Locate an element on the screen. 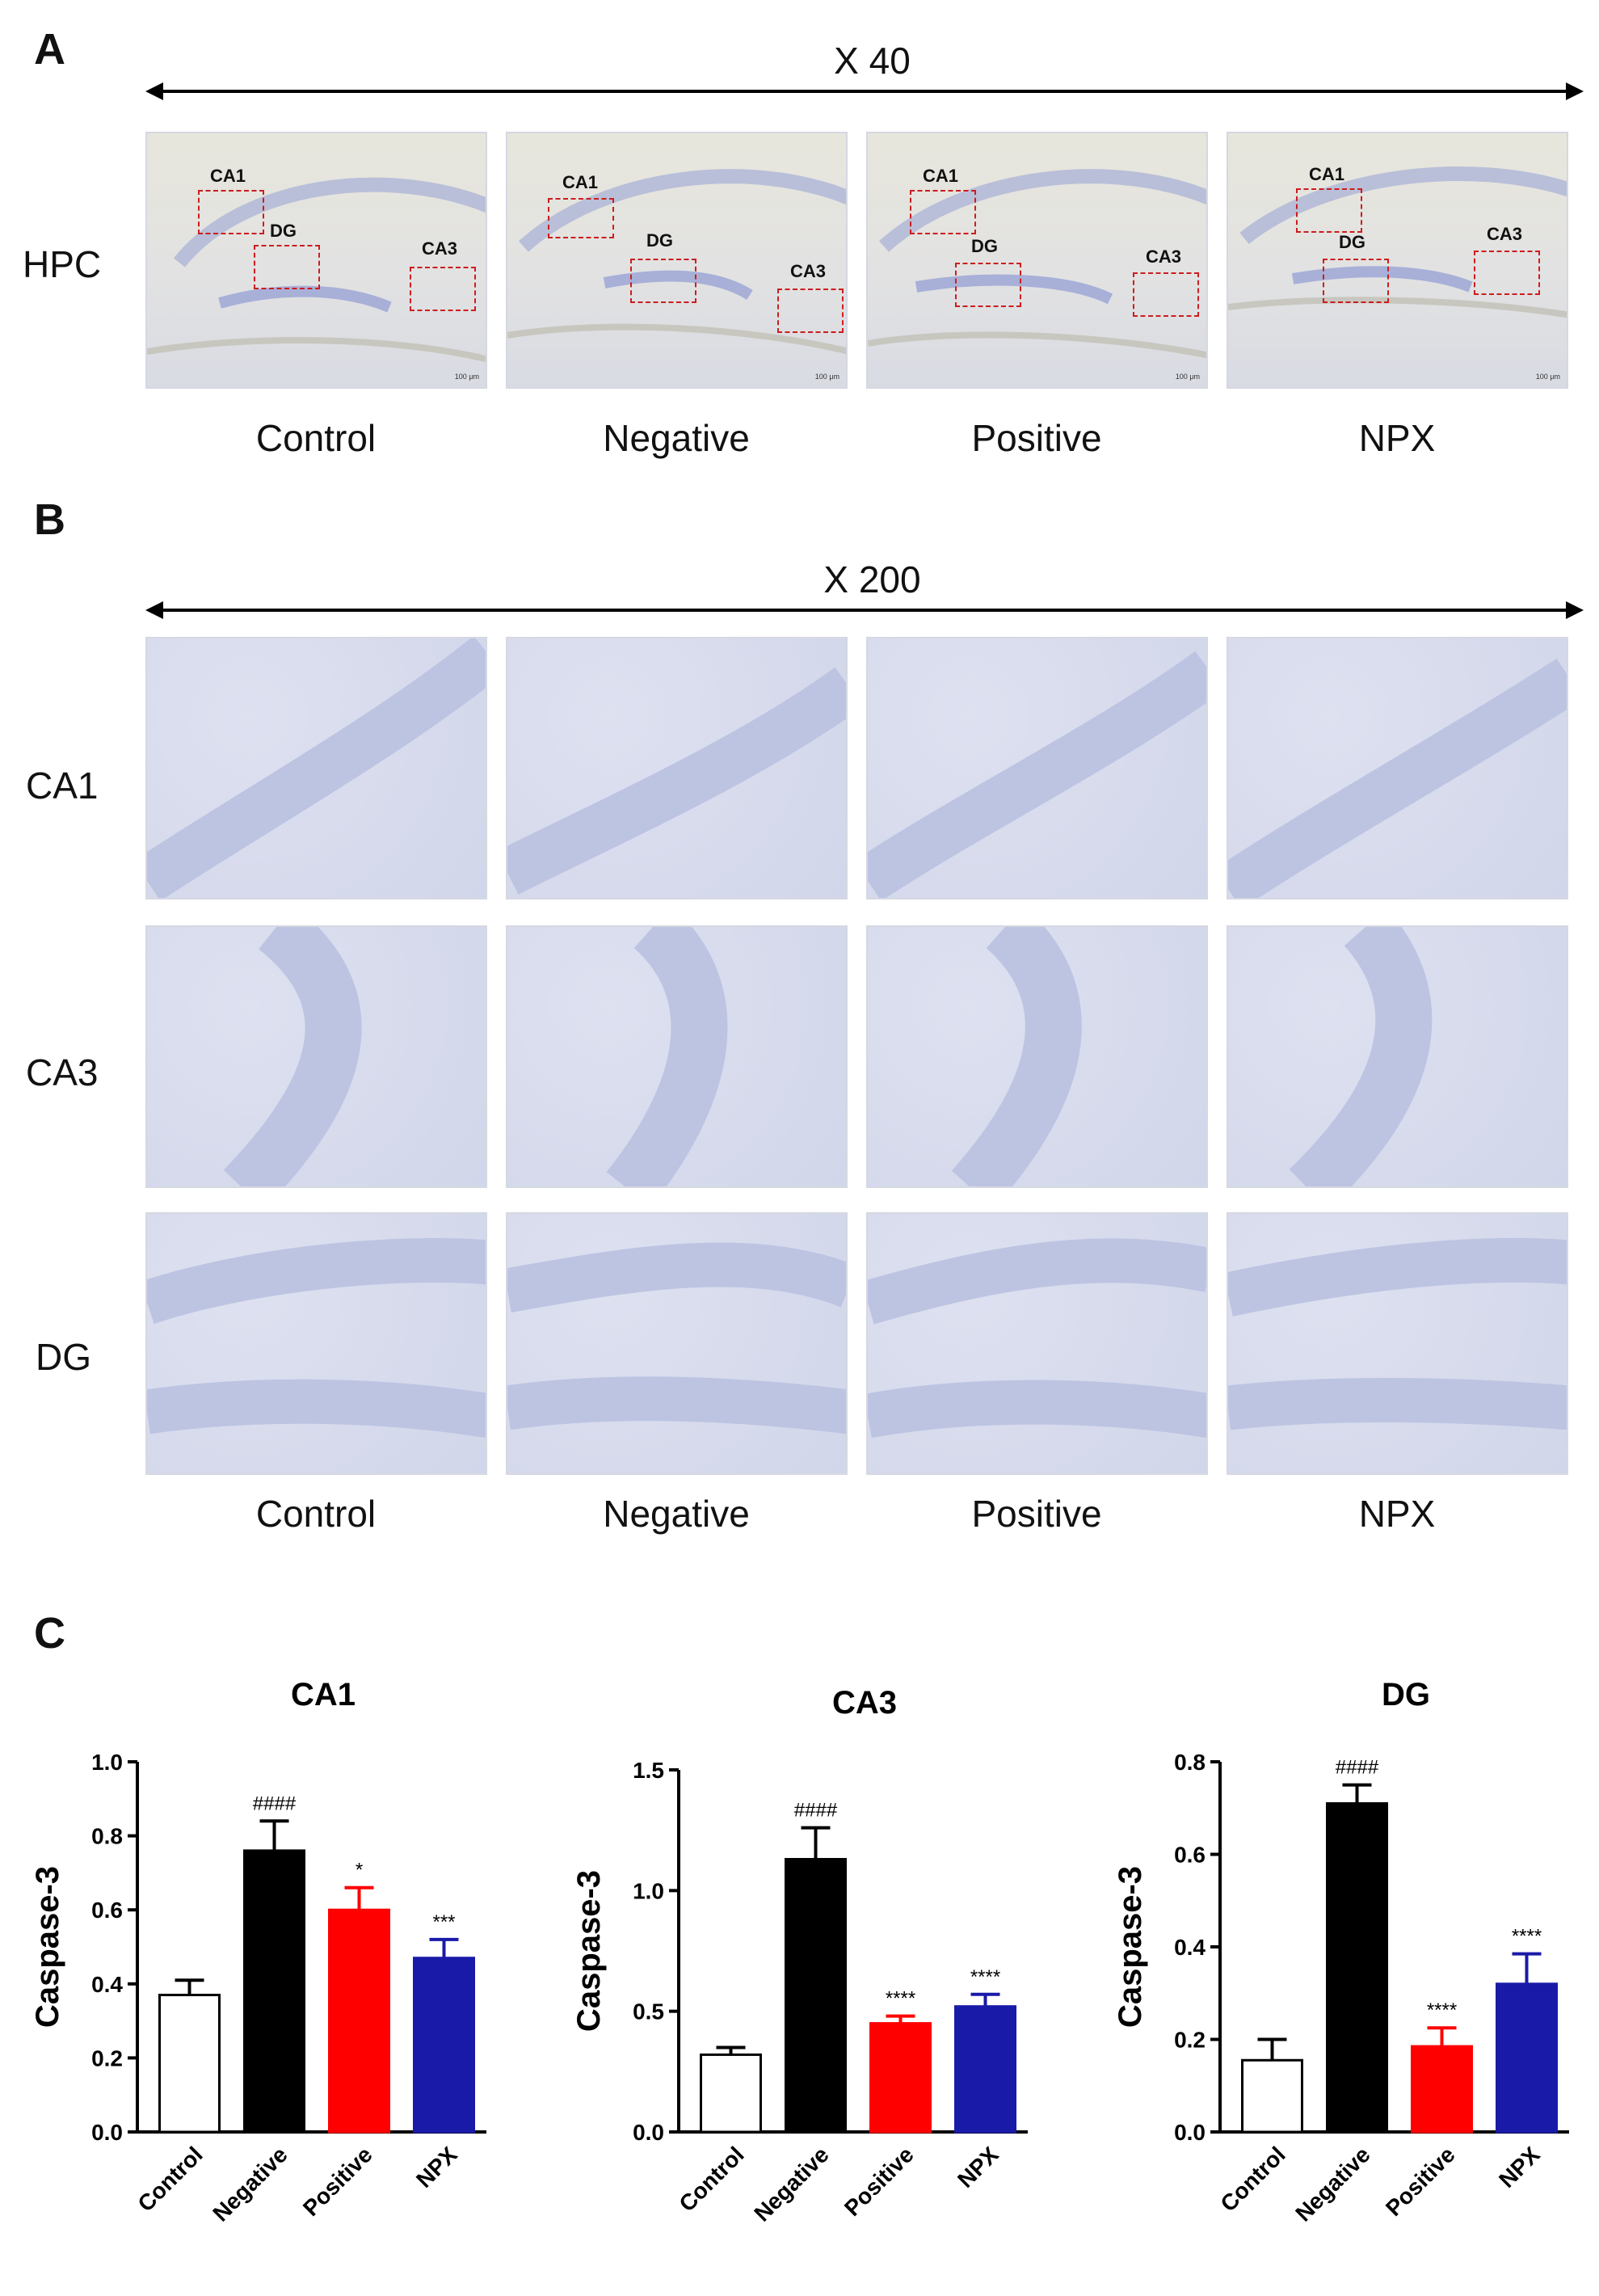 This screenshot has height=2296, width=1599. hpc-image-control: CA1 DG CA3 100 μm is located at coordinates (316, 260).